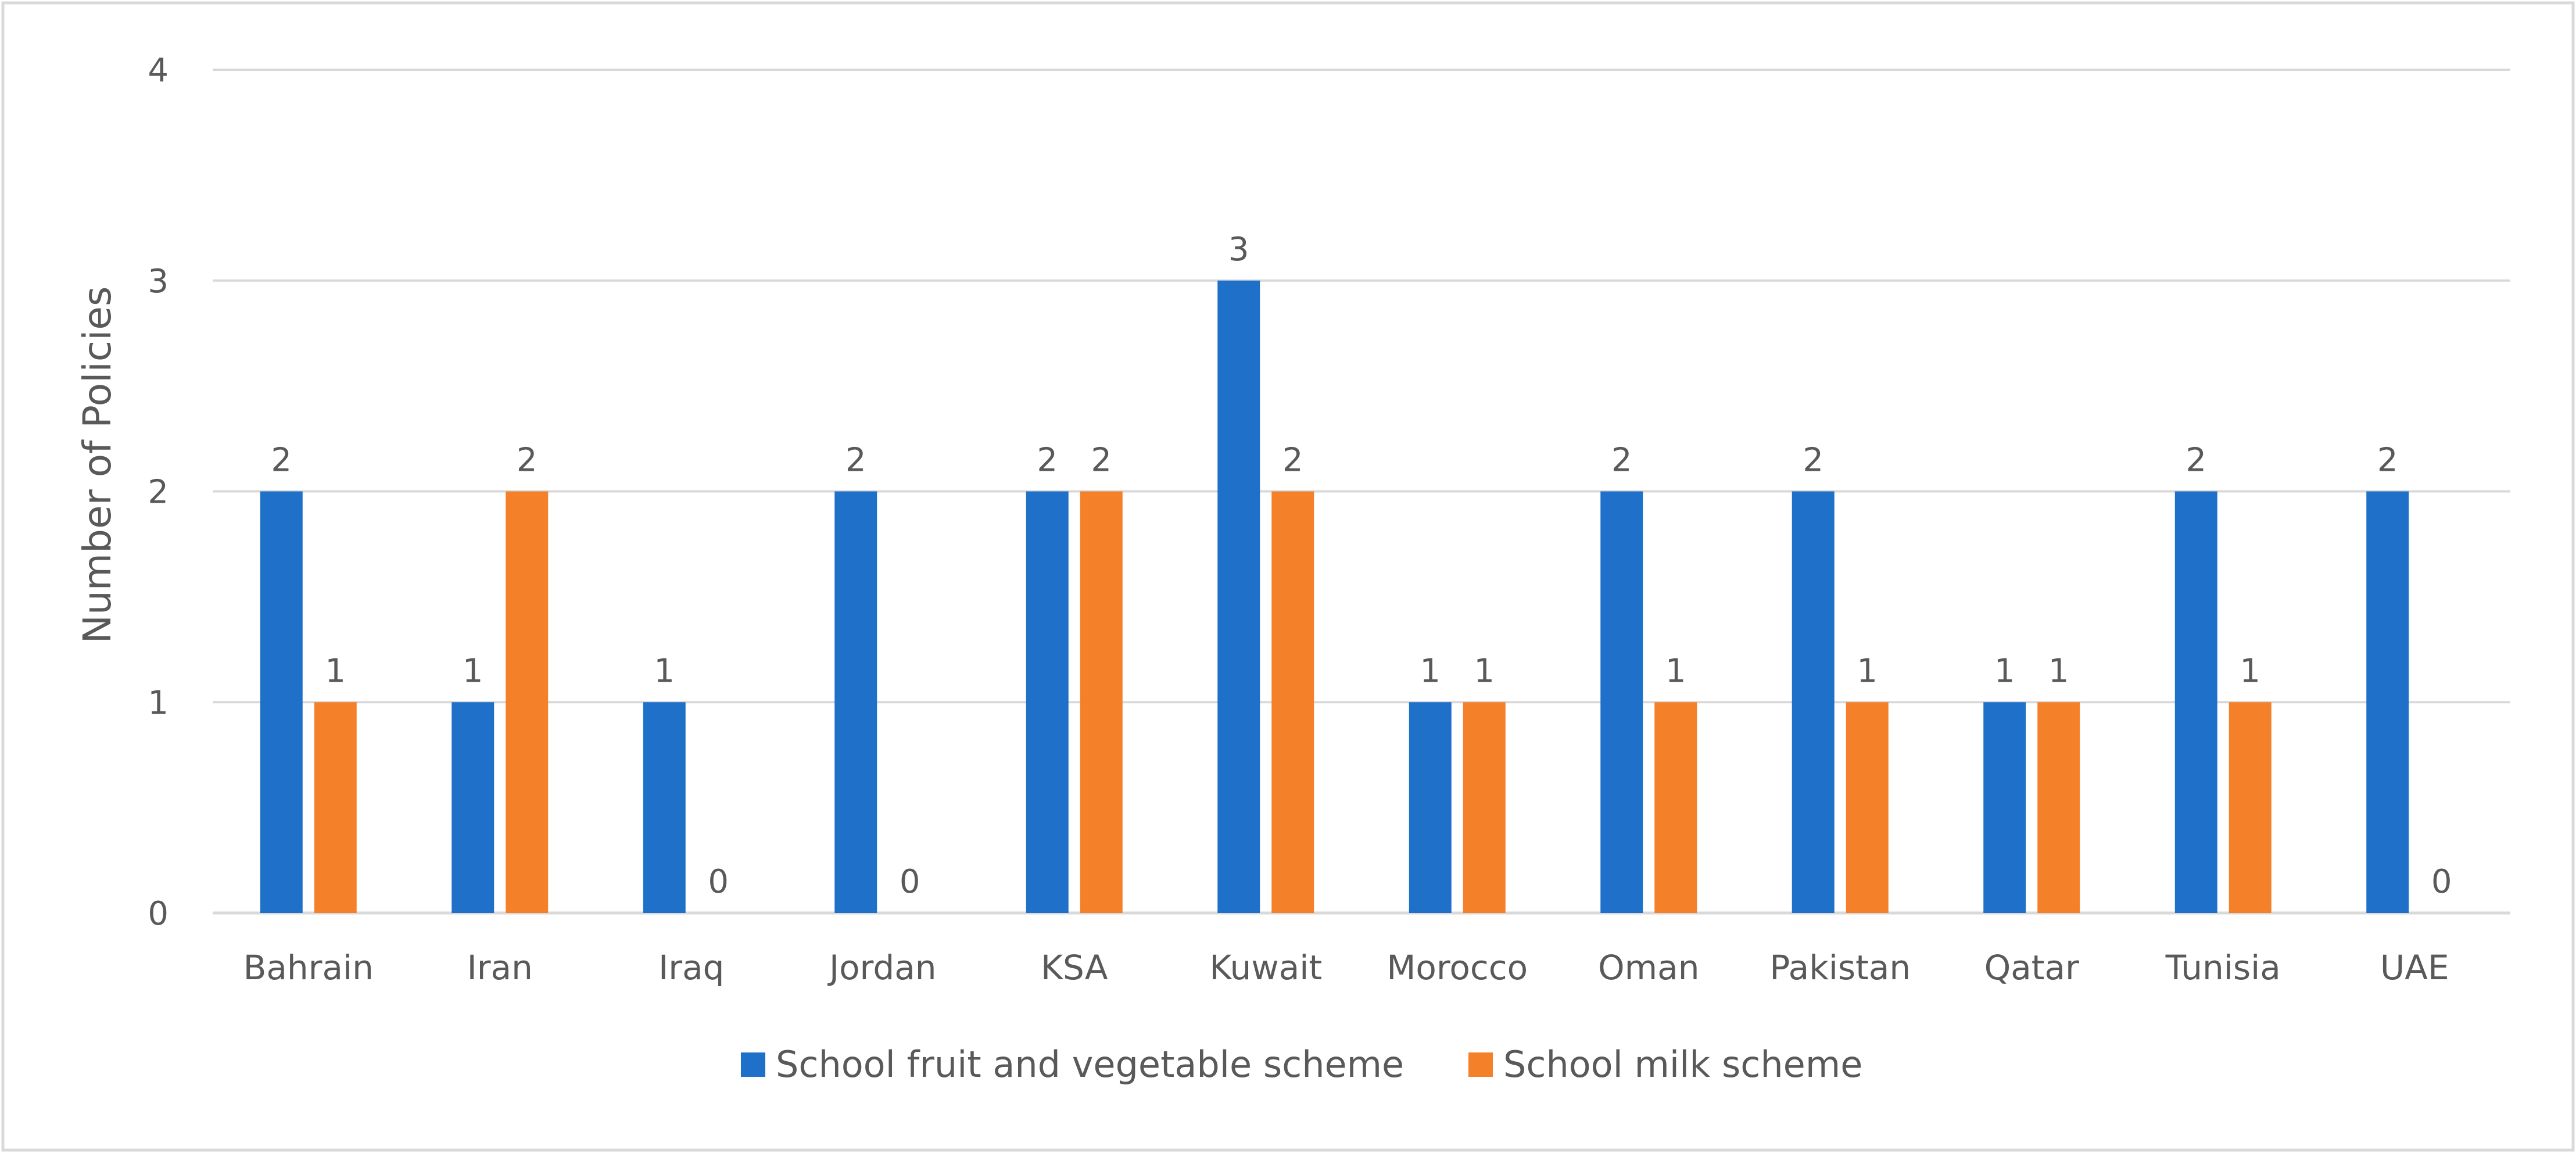 The height and width of the screenshot is (1153, 2576). What do you see at coordinates (2387, 460) in the screenshot?
I see `data-label-fruit-vegetable-uae: 2` at bounding box center [2387, 460].